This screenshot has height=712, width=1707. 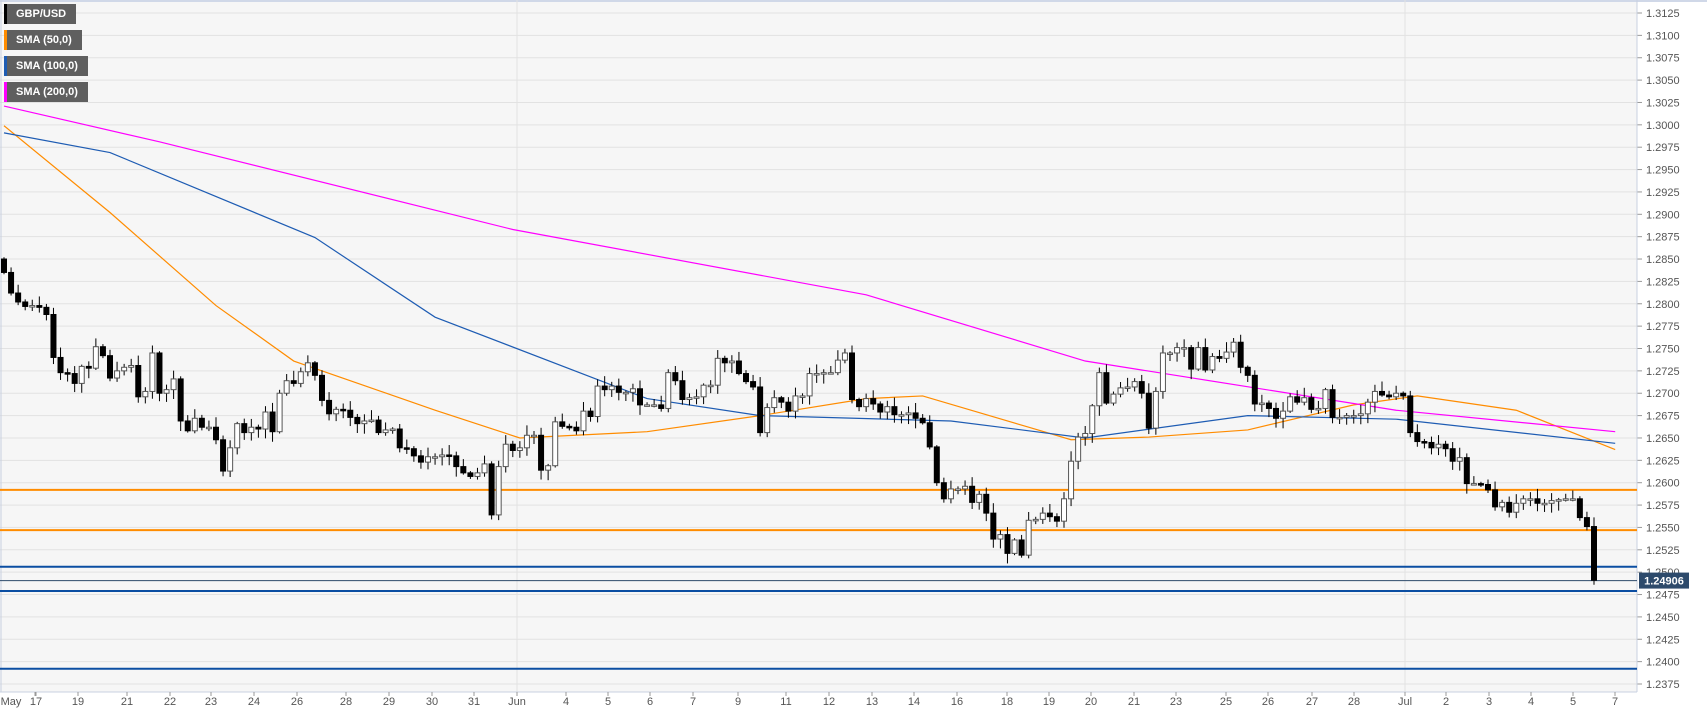 I want to click on x-tick-label: 4, so click(x=566, y=702).